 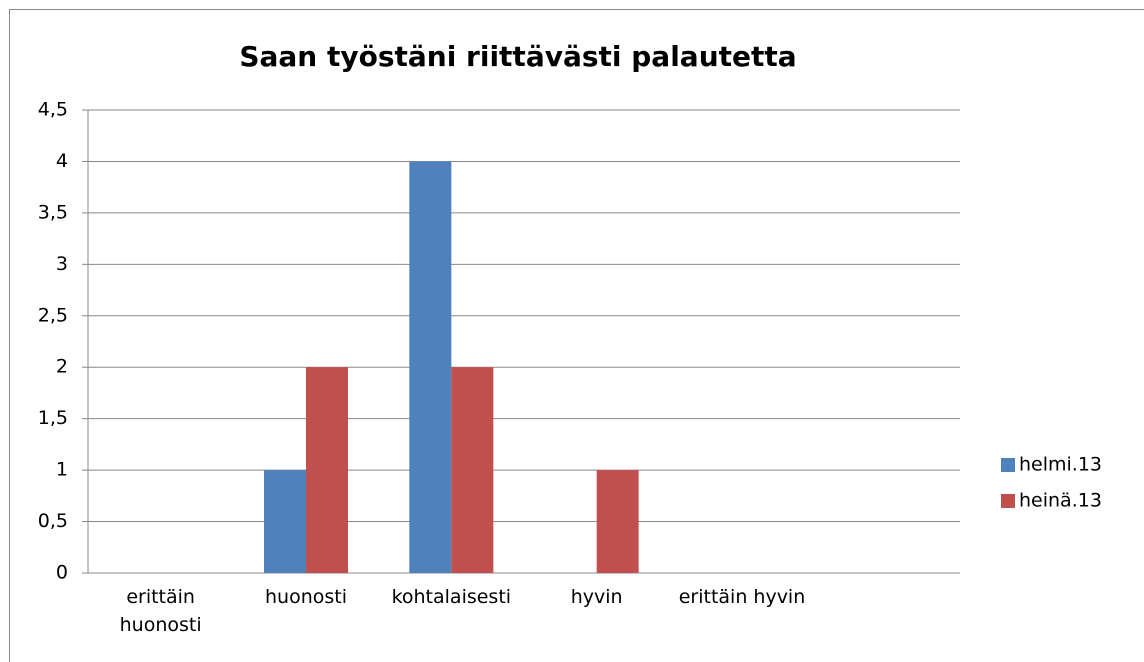 What do you see at coordinates (62, 161) in the screenshot?
I see `y-tick-label: 4` at bounding box center [62, 161].